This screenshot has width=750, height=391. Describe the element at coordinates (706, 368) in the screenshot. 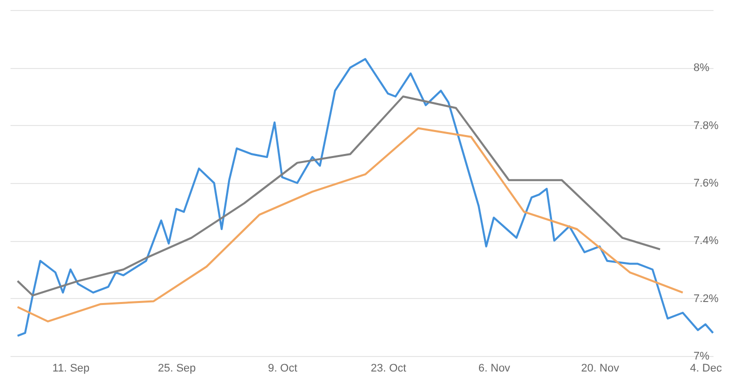

I see `x-tick-label: 4. Dec` at that location.